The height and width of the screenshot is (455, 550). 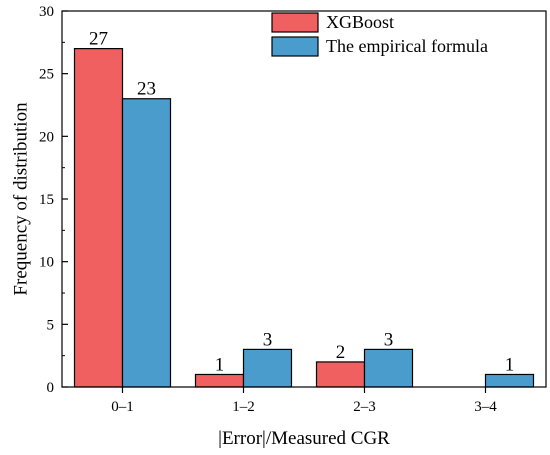 I want to click on legend-label: XGBoost, so click(x=360, y=22).